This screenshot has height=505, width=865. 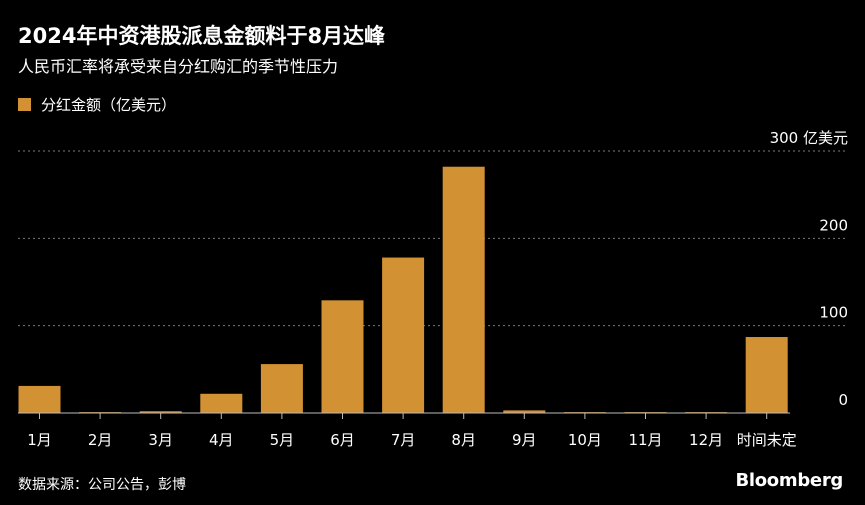 What do you see at coordinates (766, 375) in the screenshot?
I see `bar-时间未定` at bounding box center [766, 375].